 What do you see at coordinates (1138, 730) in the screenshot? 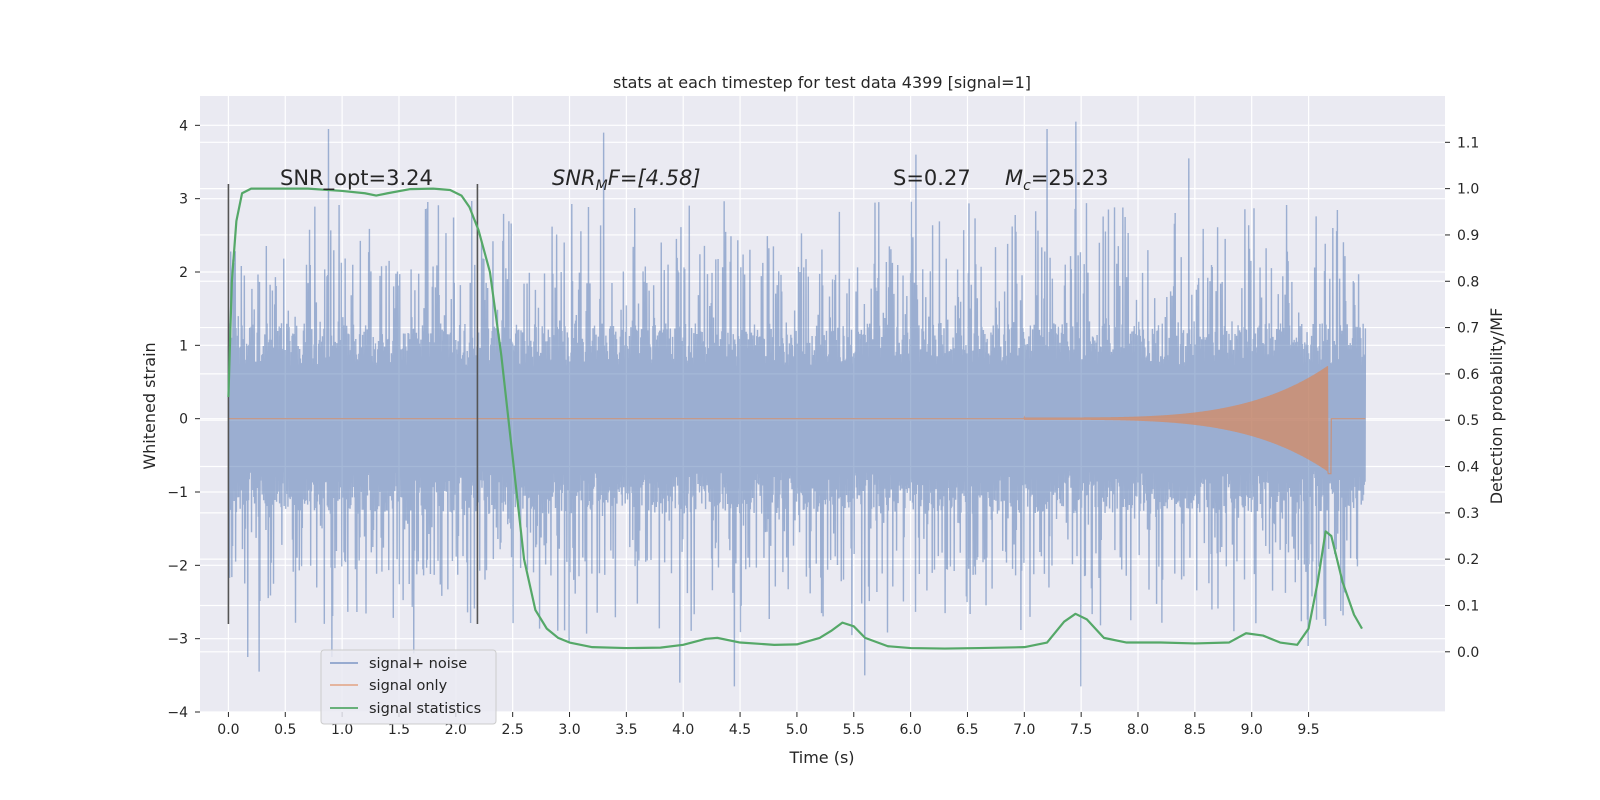
I see `x-tick-label: 8.0` at bounding box center [1138, 730].